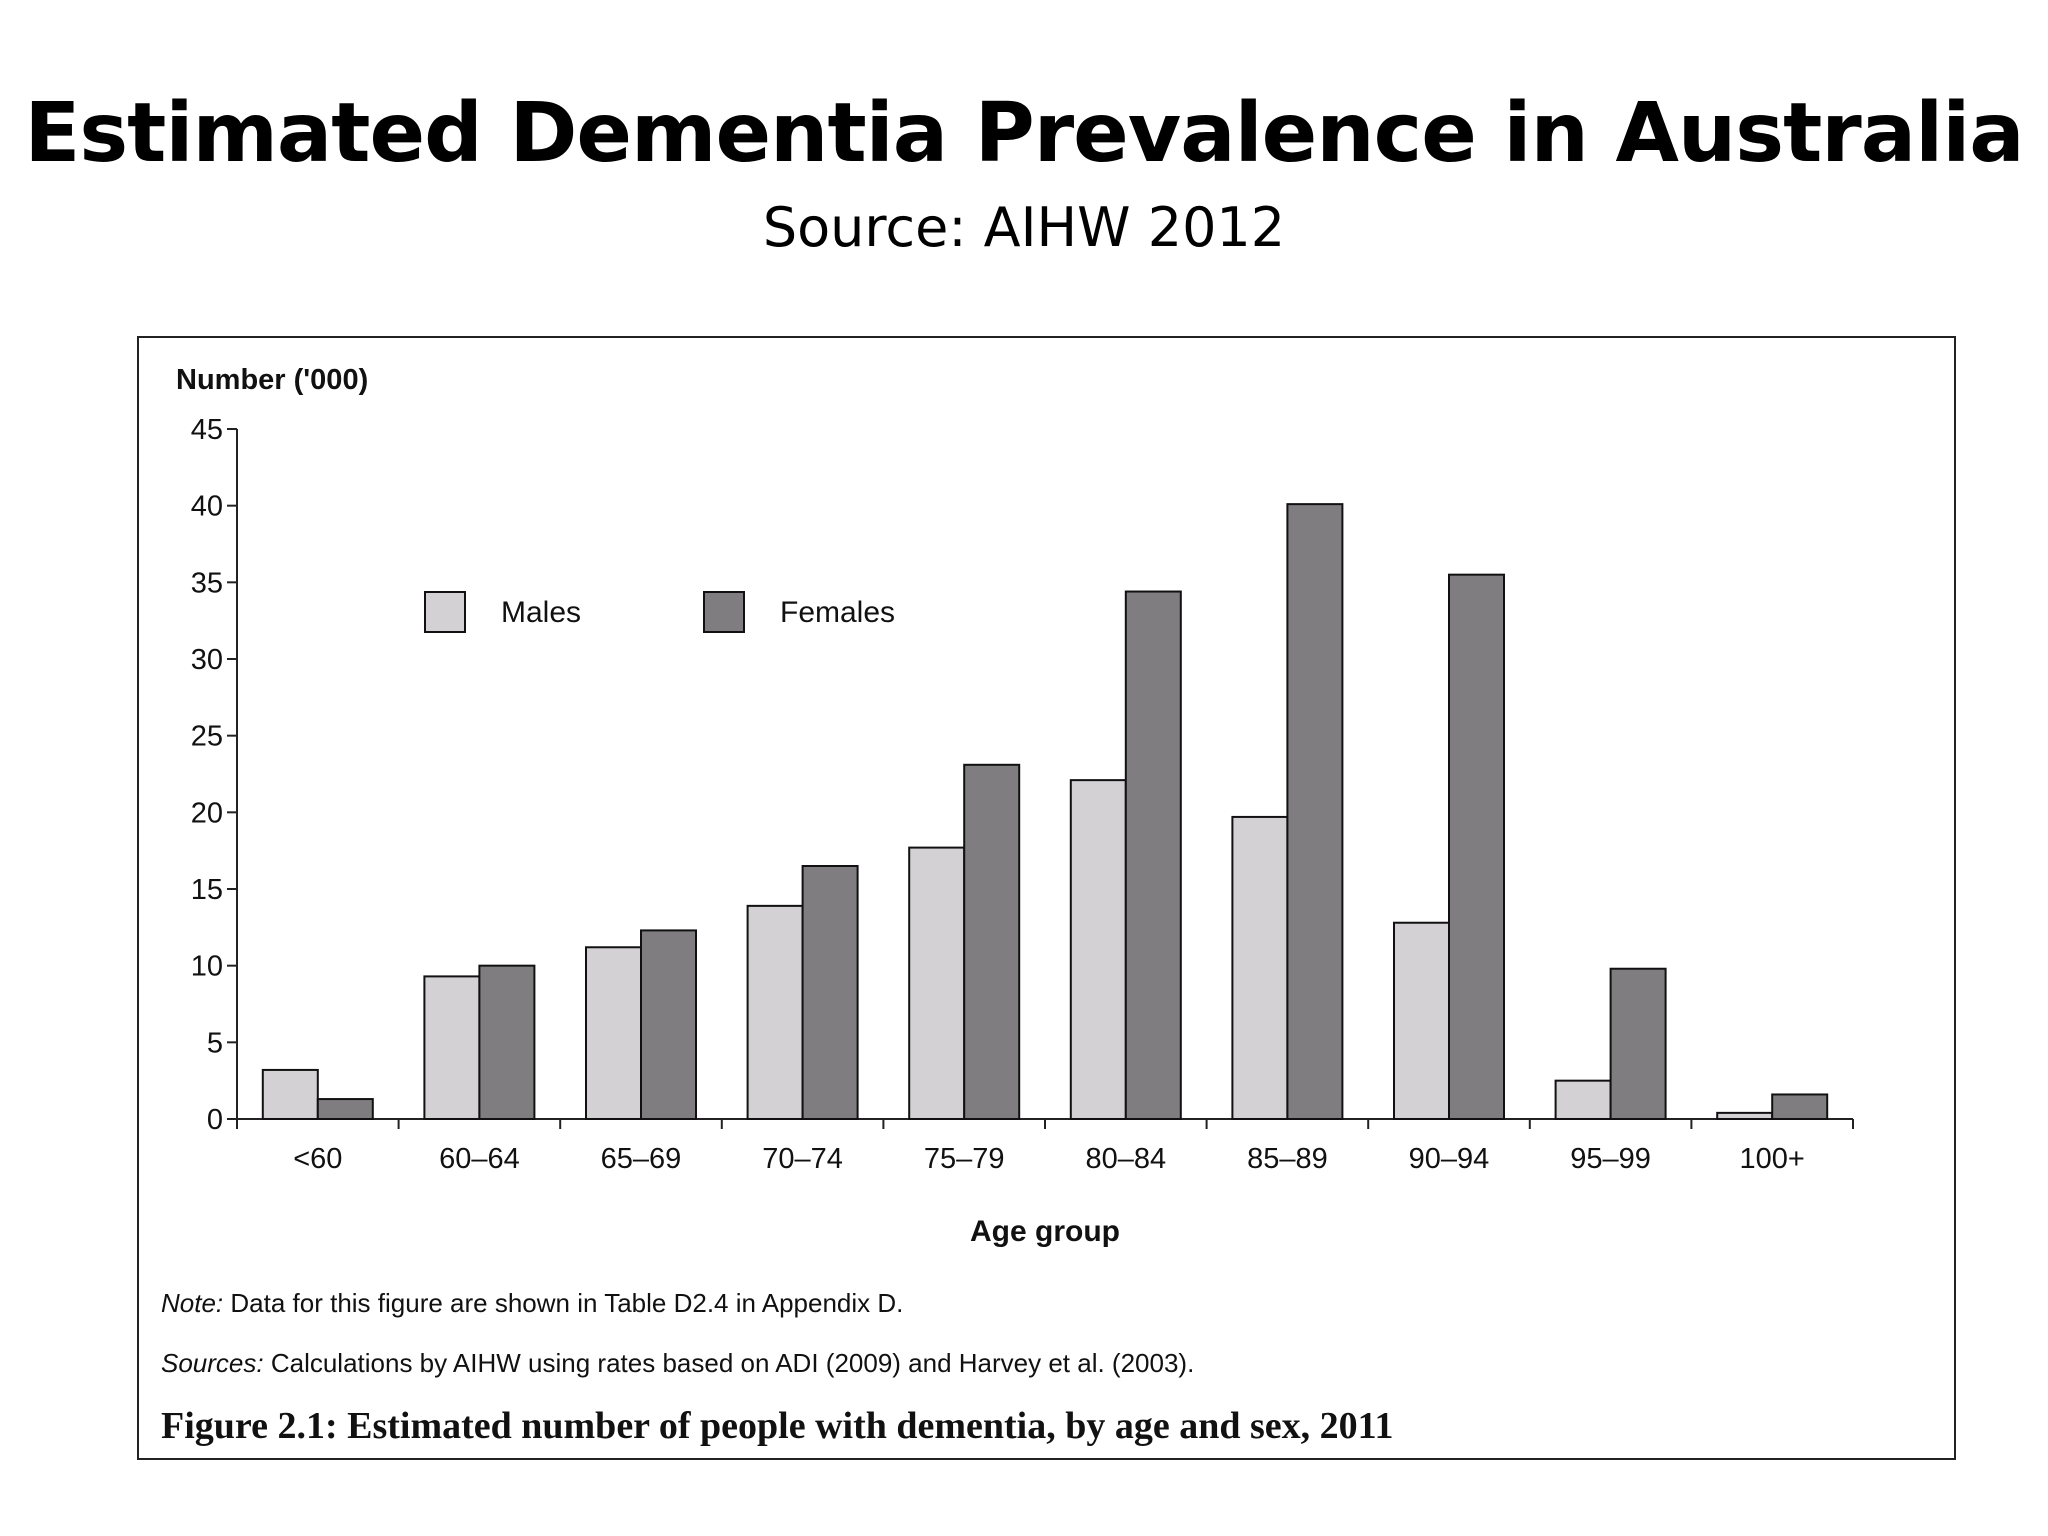 The width and height of the screenshot is (2048, 1536). Describe the element at coordinates (207, 583) in the screenshot. I see `y-tick-label: 35` at that location.